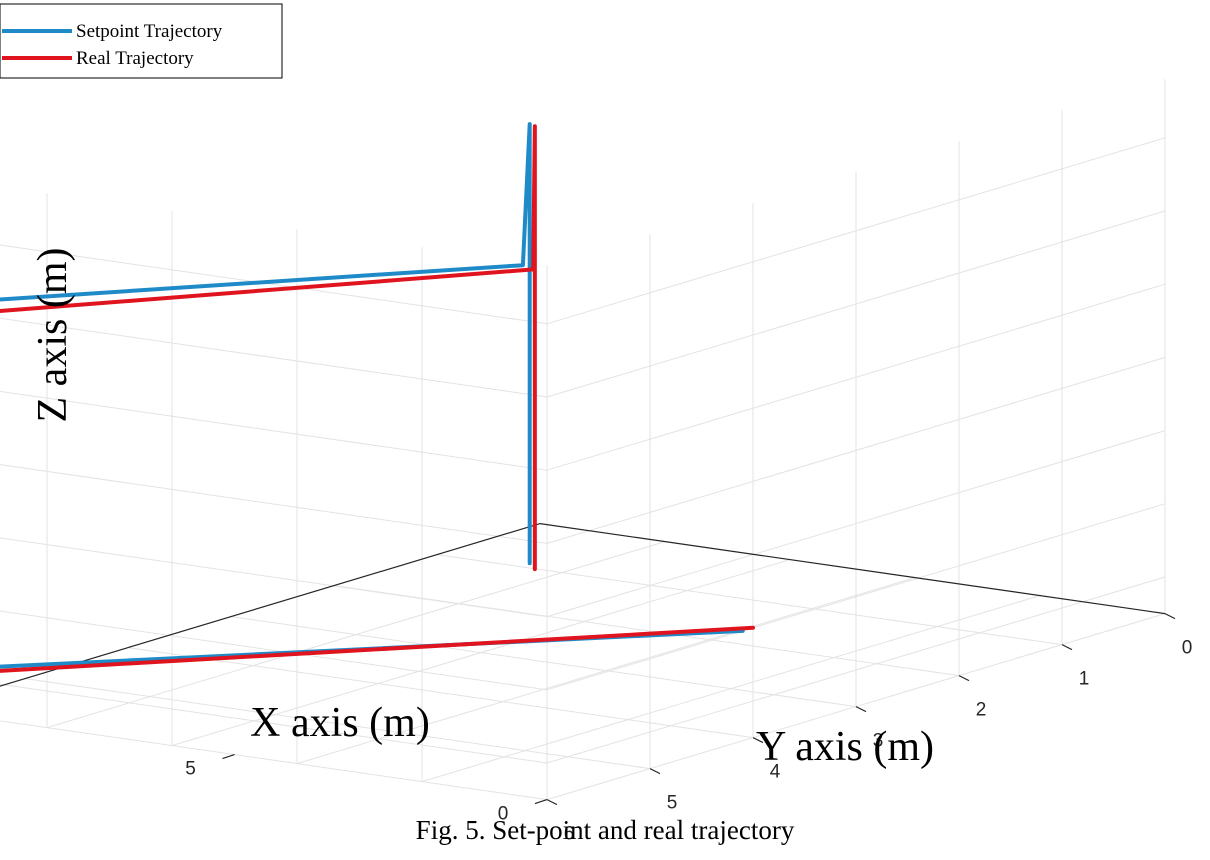 The height and width of the screenshot is (860, 1210). I want to click on legend-label-real: Real Trajectory, so click(135, 58).